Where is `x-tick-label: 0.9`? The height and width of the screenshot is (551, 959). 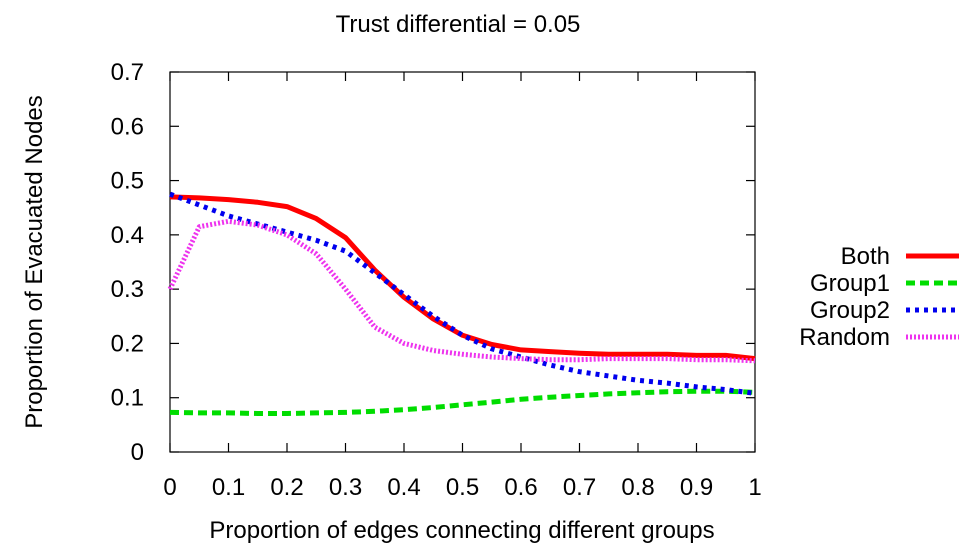 x-tick-label: 0.9 is located at coordinates (696, 487).